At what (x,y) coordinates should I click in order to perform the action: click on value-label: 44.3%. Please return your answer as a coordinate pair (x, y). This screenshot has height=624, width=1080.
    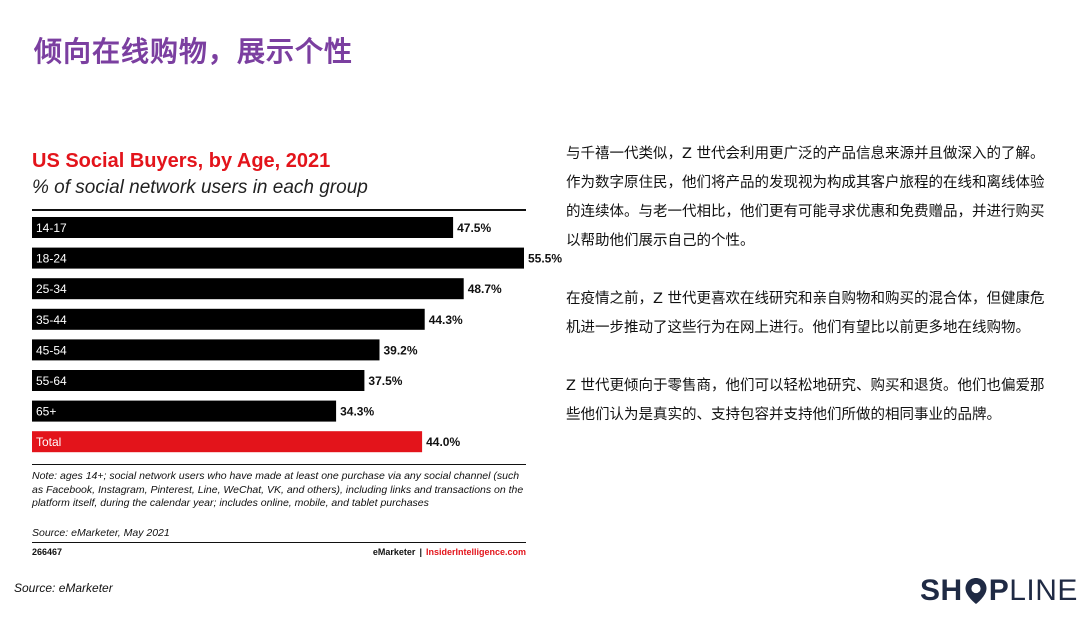
    Looking at the image, I should click on (446, 320).